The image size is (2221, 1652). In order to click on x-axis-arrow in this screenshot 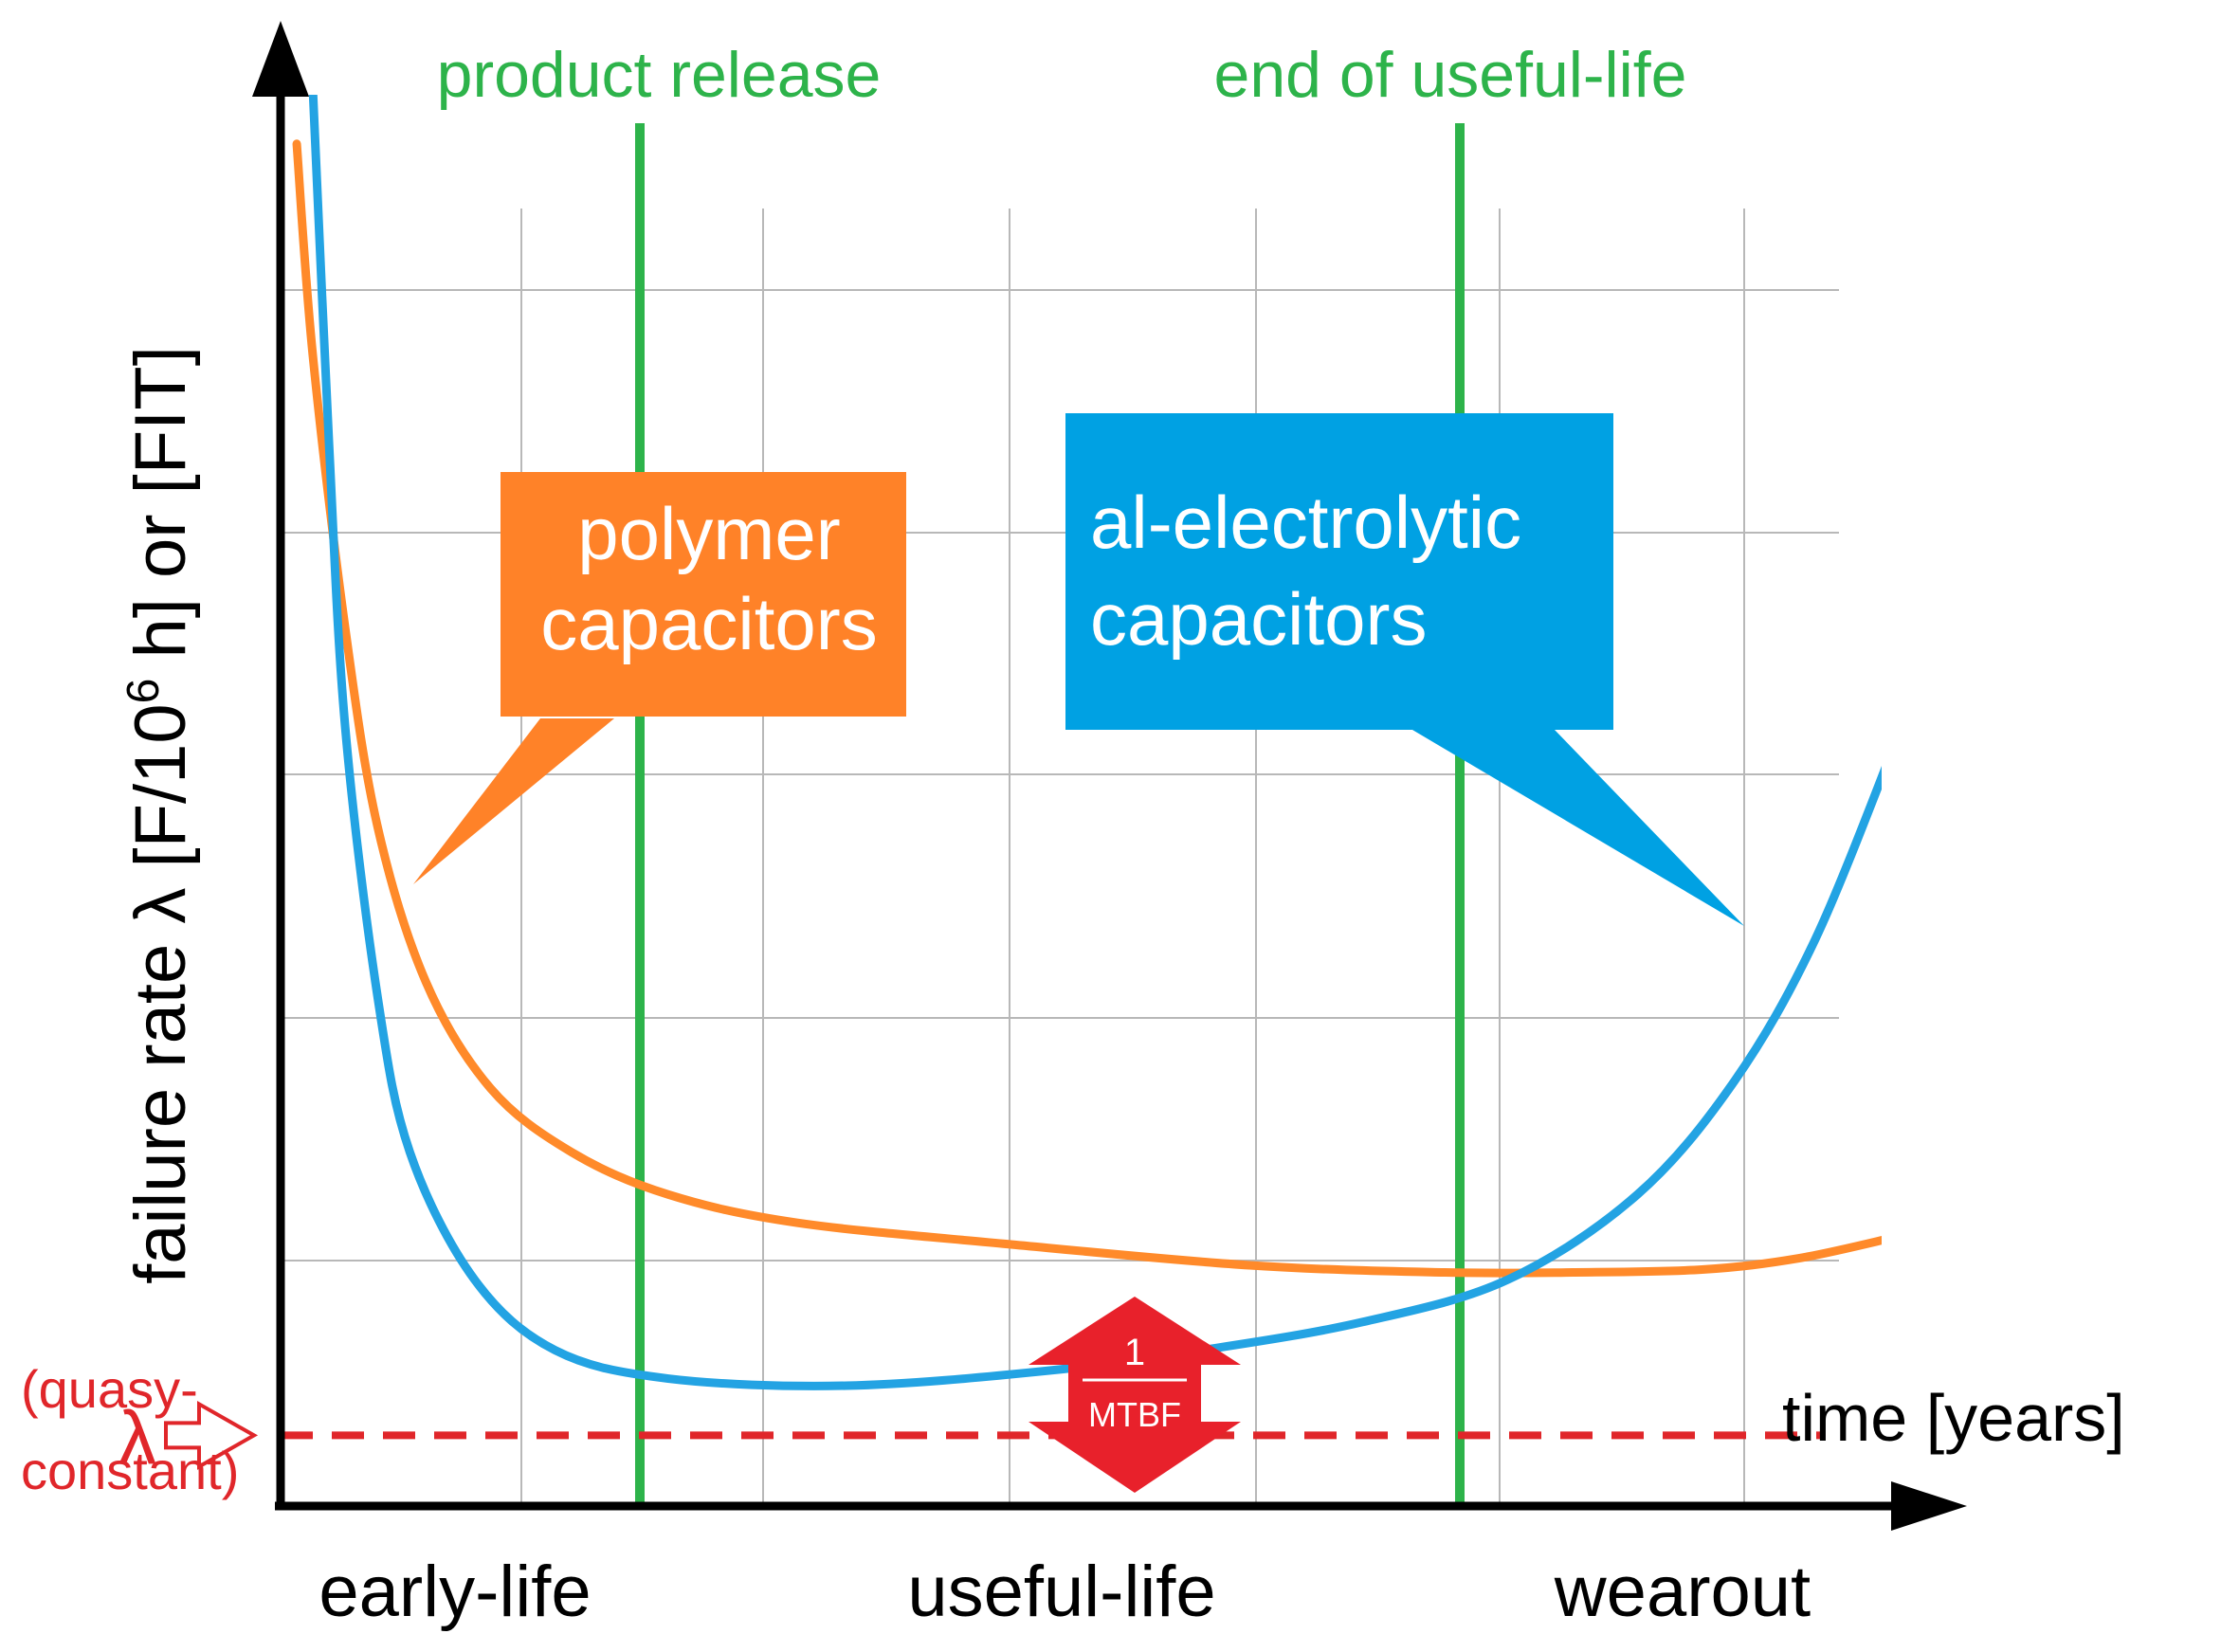, I will do `click(1929, 1506)`.